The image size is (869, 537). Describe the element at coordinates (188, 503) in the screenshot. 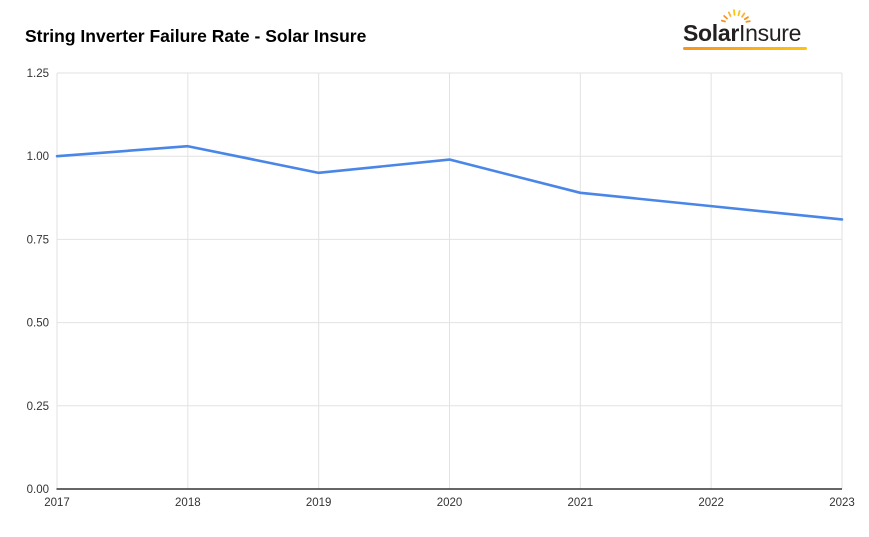

I see `x-axis-tick-label: 2018` at that location.